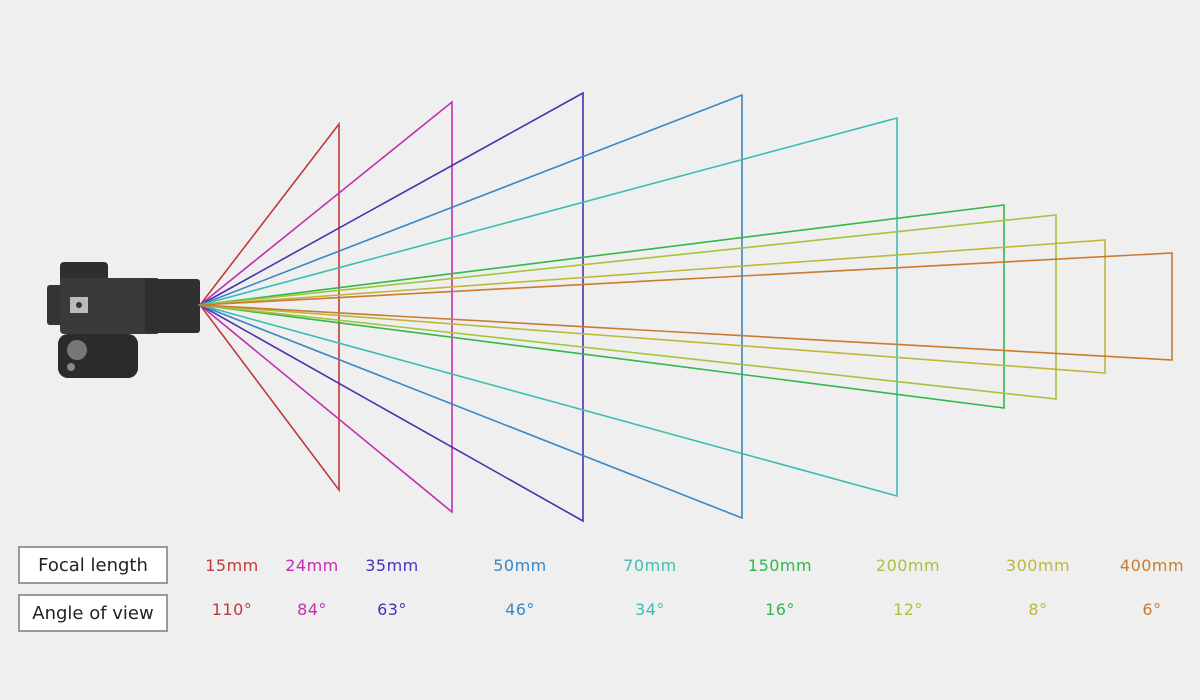  Describe the element at coordinates (520, 565) in the screenshot. I see `focal-label: 50mm` at that location.